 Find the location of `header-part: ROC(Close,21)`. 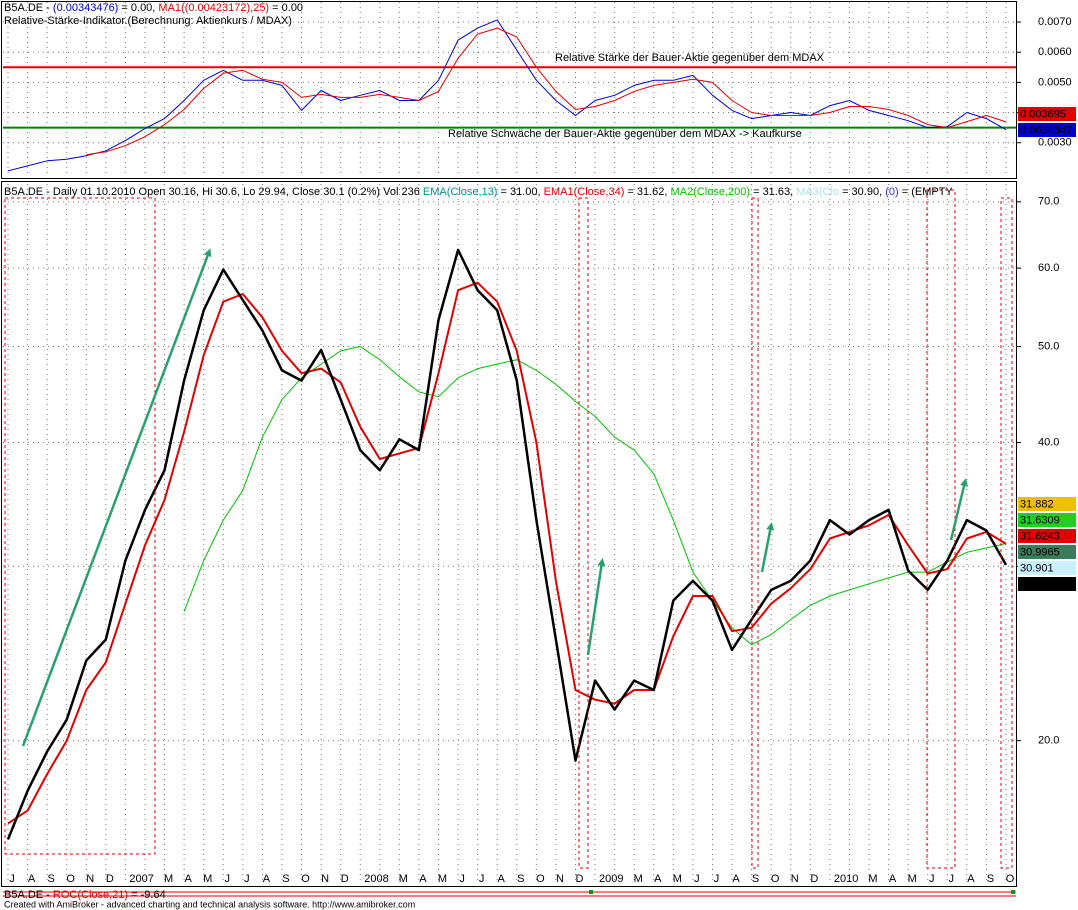

header-part: ROC(Close,21) is located at coordinates (90, 895).